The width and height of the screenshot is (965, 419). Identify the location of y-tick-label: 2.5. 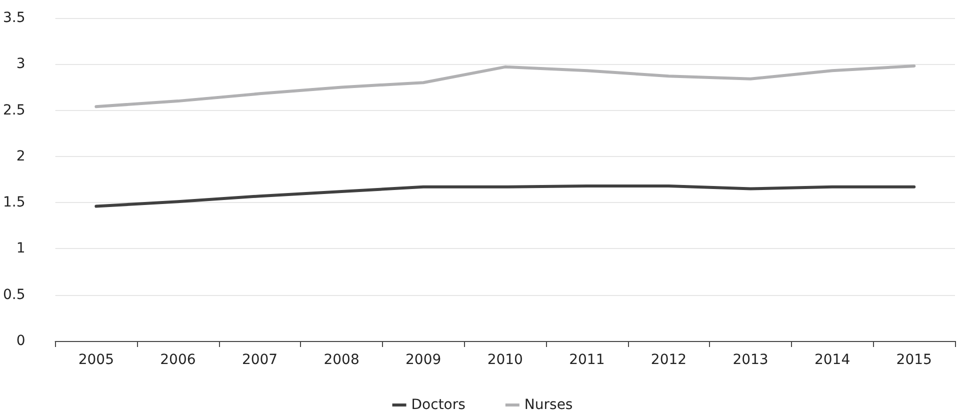
(14, 110).